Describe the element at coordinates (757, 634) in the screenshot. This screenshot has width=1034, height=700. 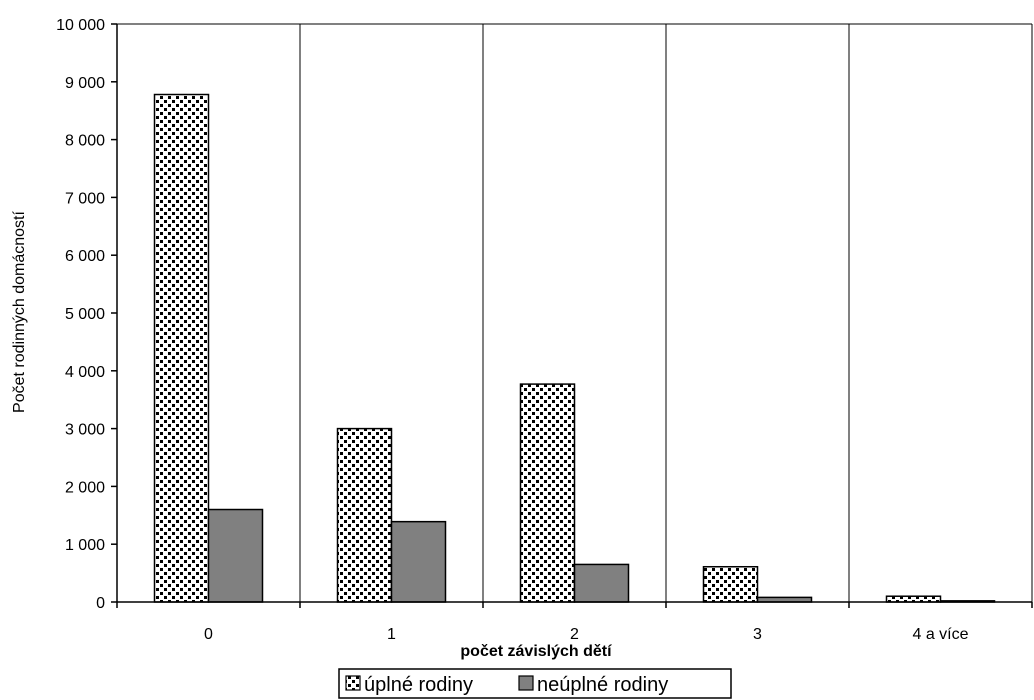
I see `x-tick-label: 3` at that location.